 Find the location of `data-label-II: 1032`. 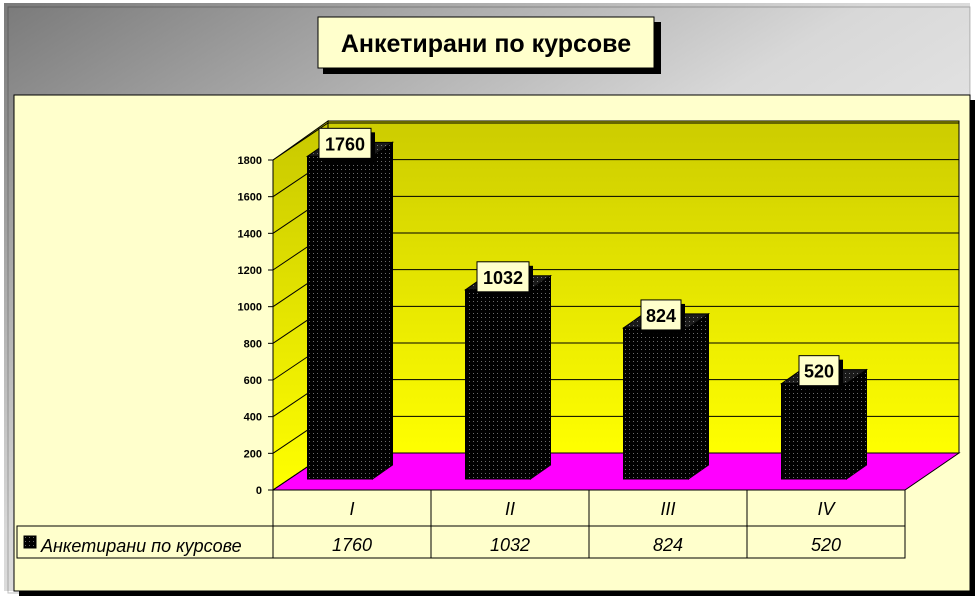

data-label-II: 1032 is located at coordinates (504, 278).